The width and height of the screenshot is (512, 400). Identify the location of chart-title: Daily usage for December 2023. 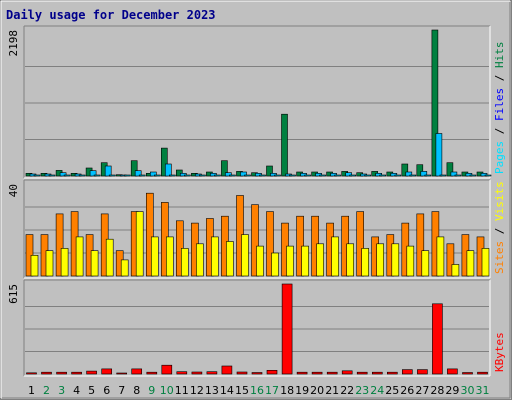
(111, 15).